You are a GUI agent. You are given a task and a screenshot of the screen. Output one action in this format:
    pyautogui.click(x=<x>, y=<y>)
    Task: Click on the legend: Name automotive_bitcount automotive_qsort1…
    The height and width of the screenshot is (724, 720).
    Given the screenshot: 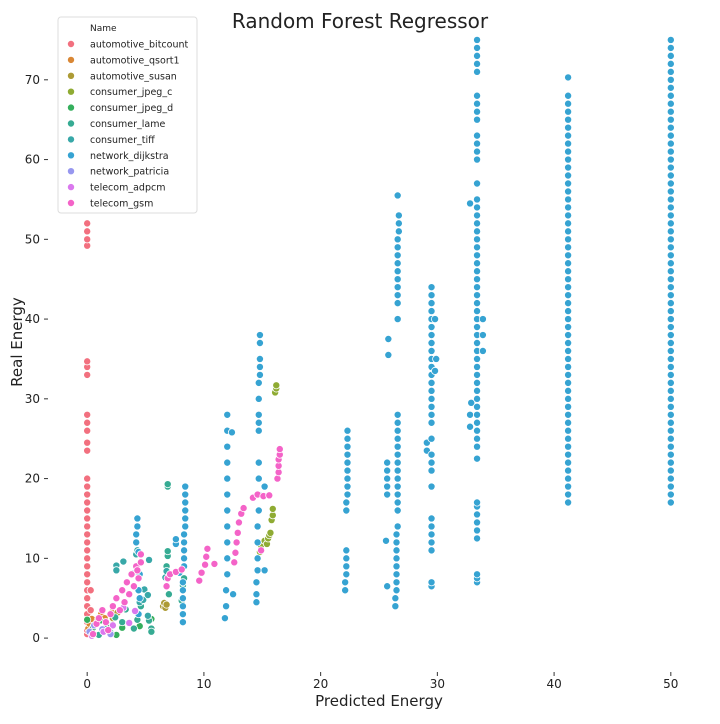 What is the action you would take?
    pyautogui.click(x=127, y=115)
    